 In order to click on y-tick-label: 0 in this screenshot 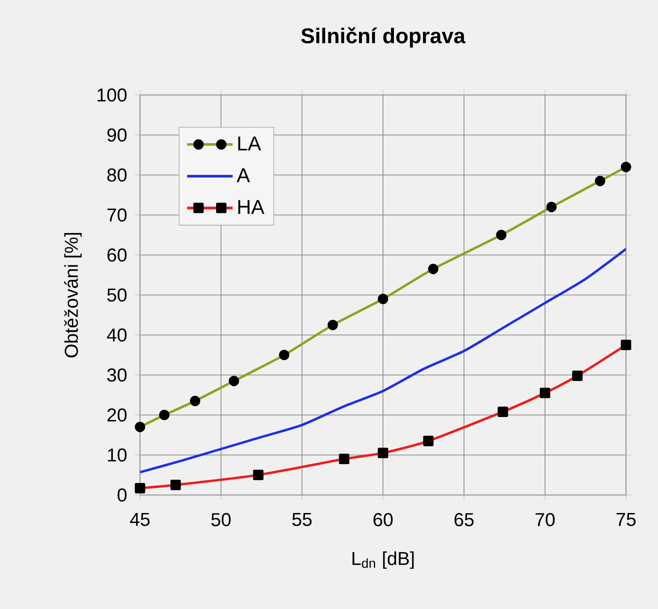, I will do `click(122, 495)`.